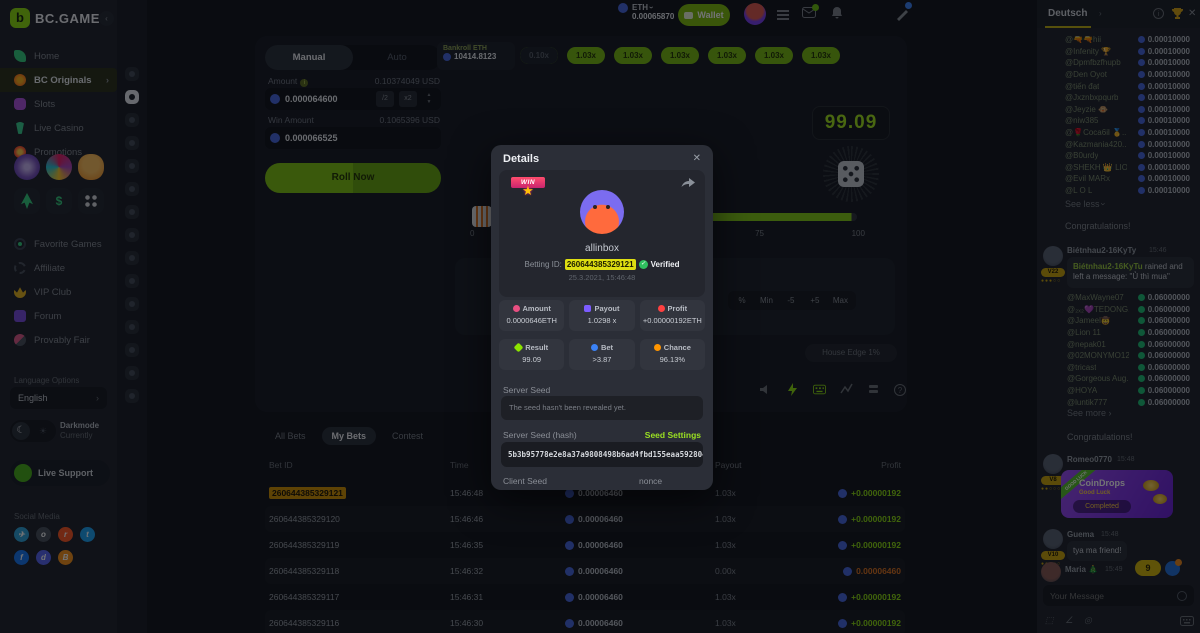 The image size is (1200, 633). I want to click on betting-id-value: 260644385329121, so click(600, 264).